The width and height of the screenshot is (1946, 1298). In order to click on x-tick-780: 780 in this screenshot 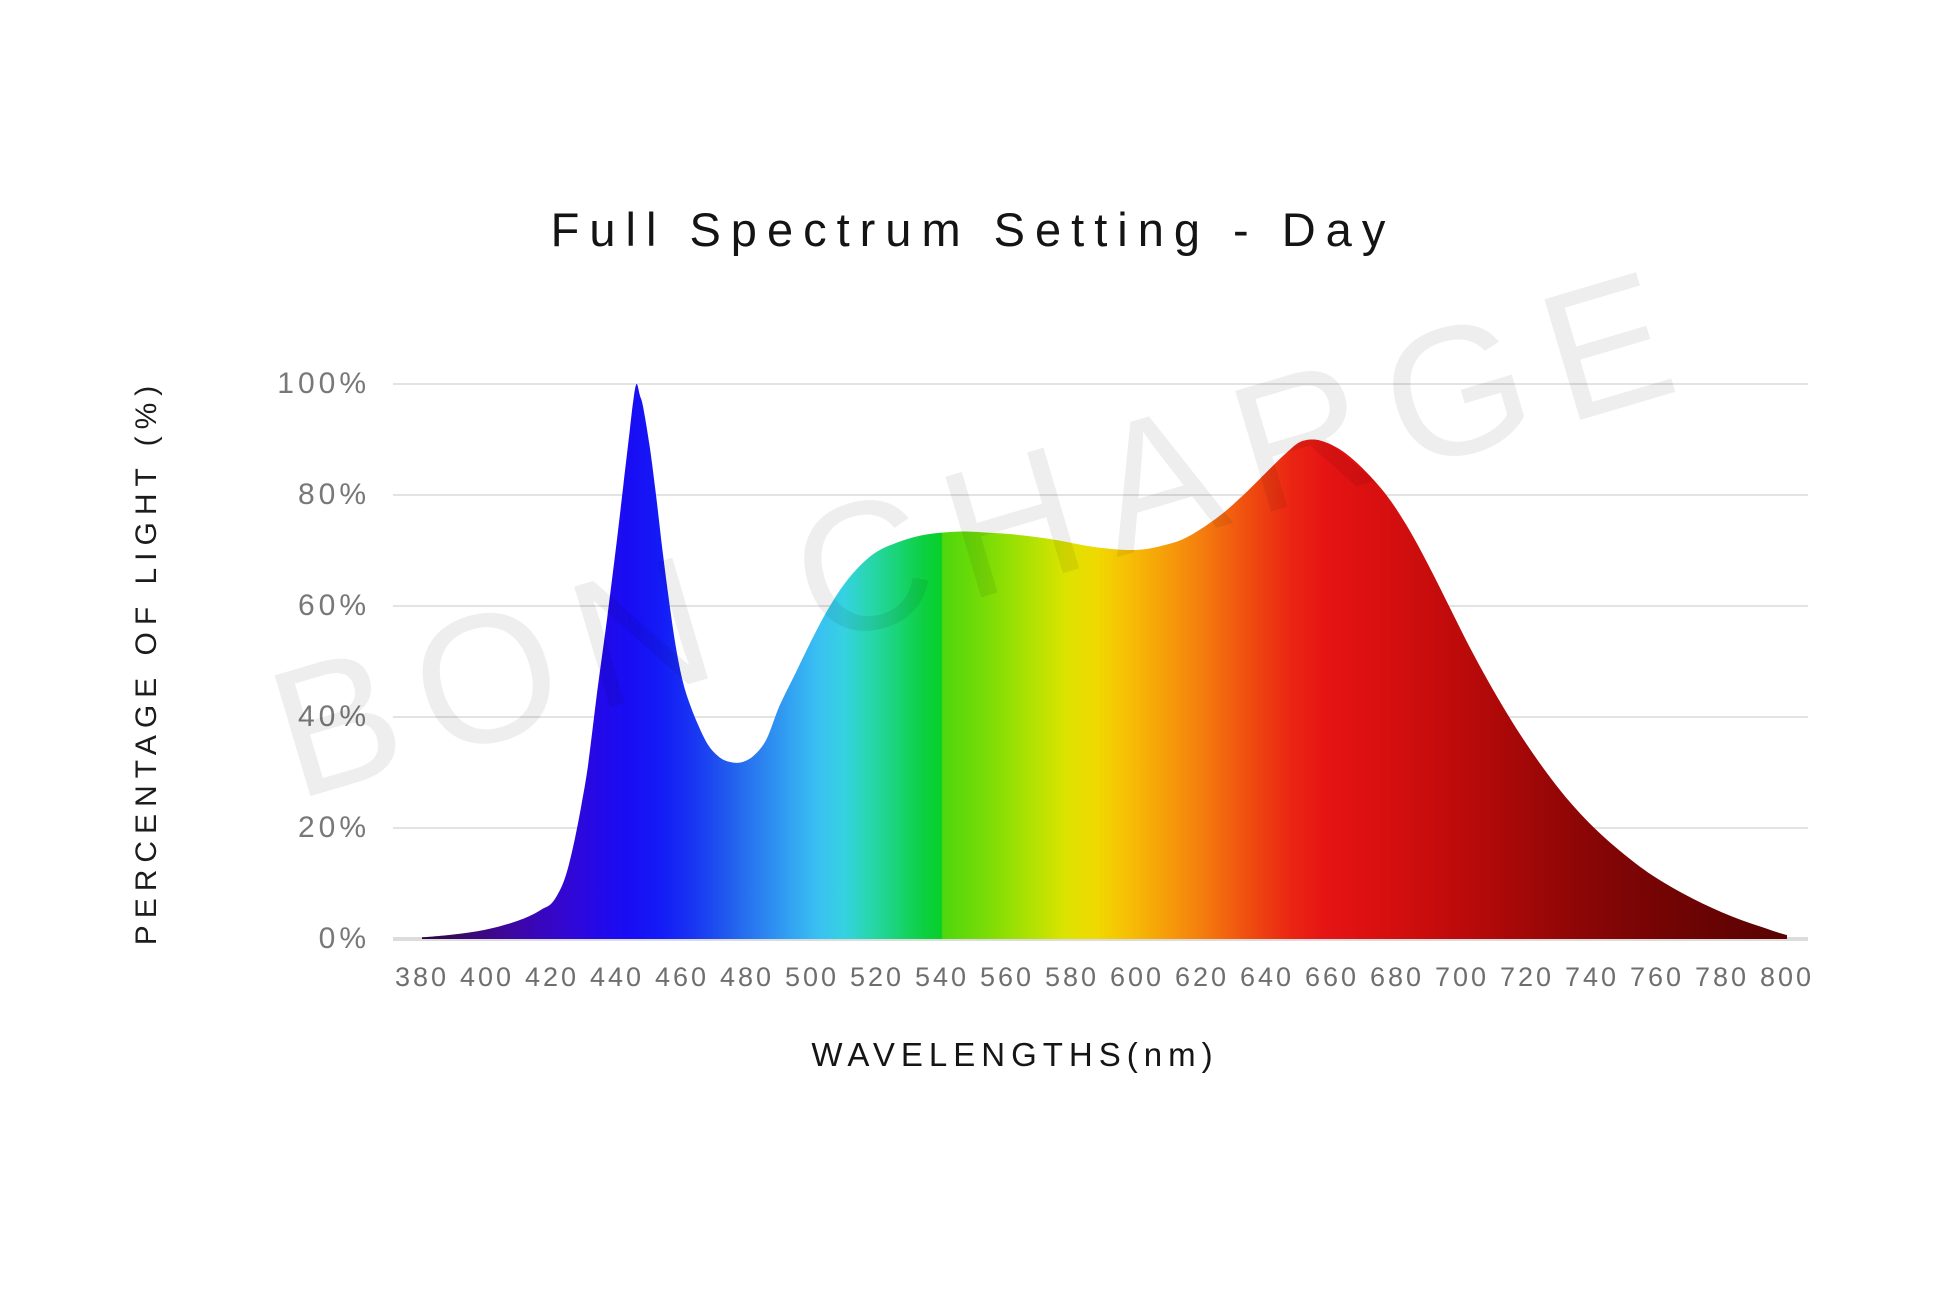, I will do `click(1722, 977)`.